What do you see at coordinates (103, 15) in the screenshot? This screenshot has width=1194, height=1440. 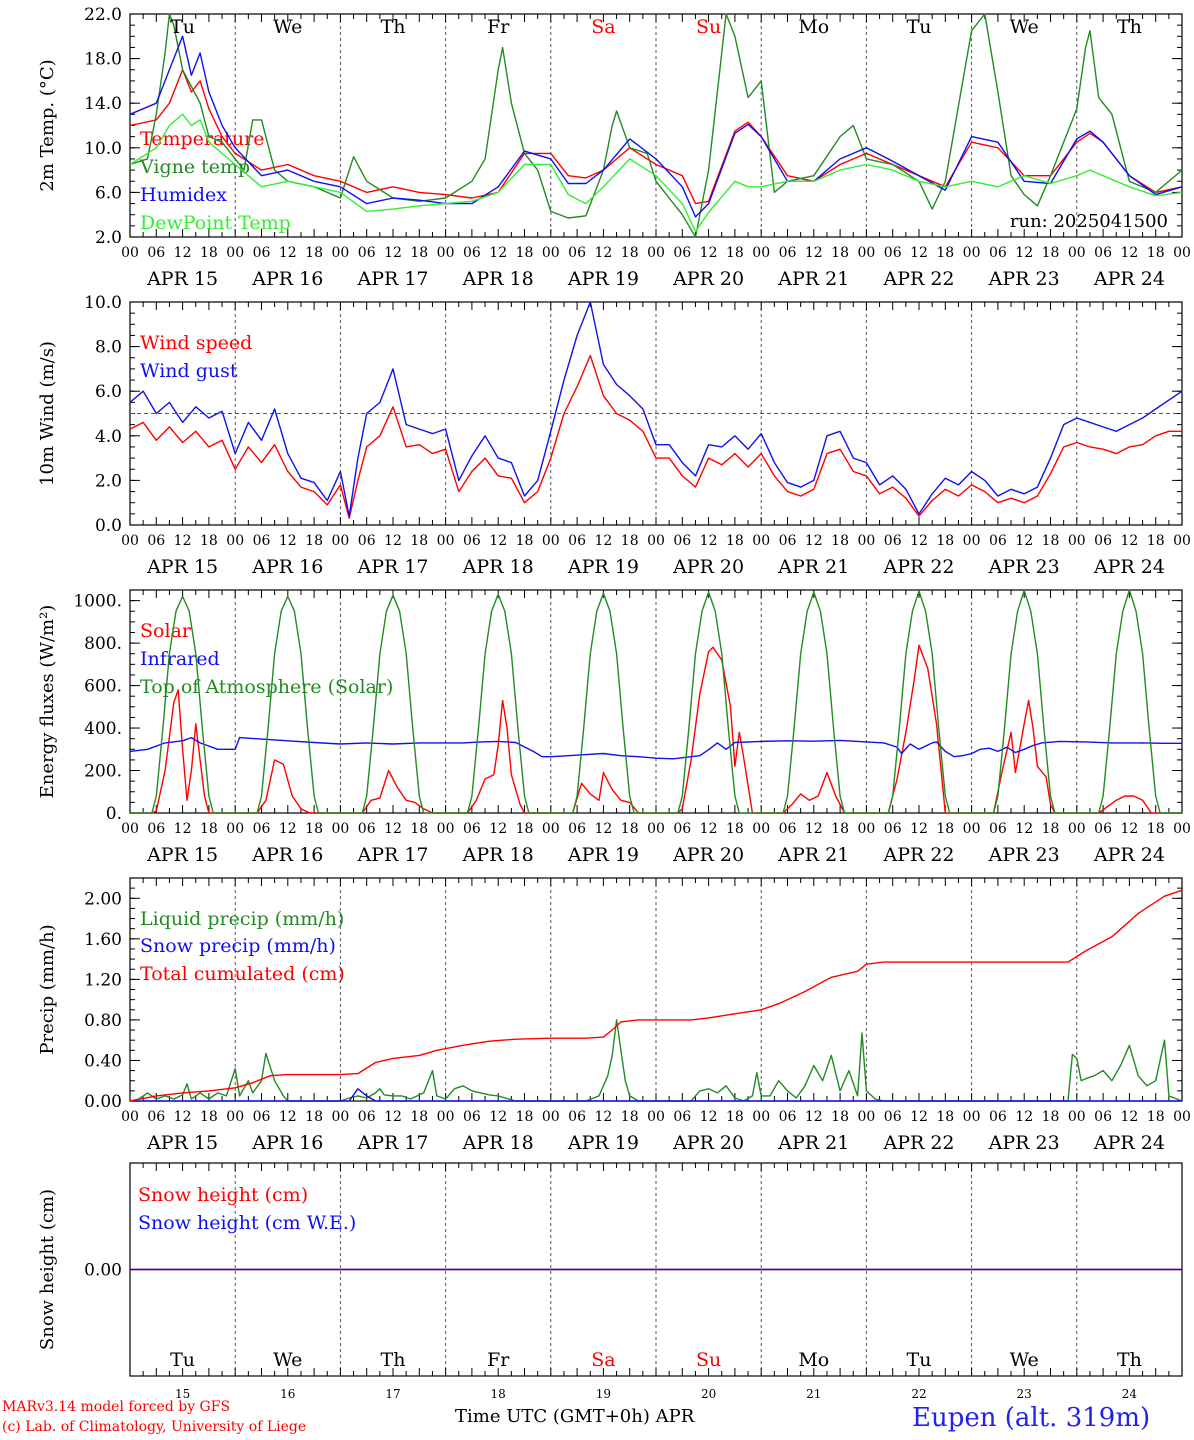 I see `y-tick-label: 22.0` at bounding box center [103, 15].